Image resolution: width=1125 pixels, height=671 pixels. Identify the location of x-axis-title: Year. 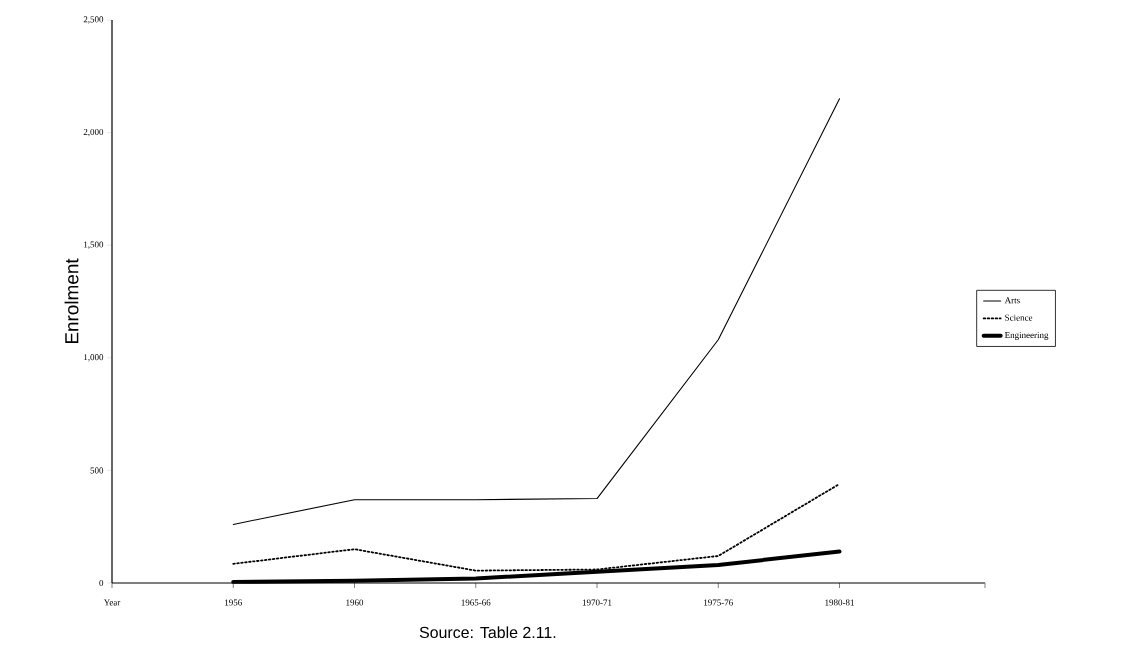
(112, 602).